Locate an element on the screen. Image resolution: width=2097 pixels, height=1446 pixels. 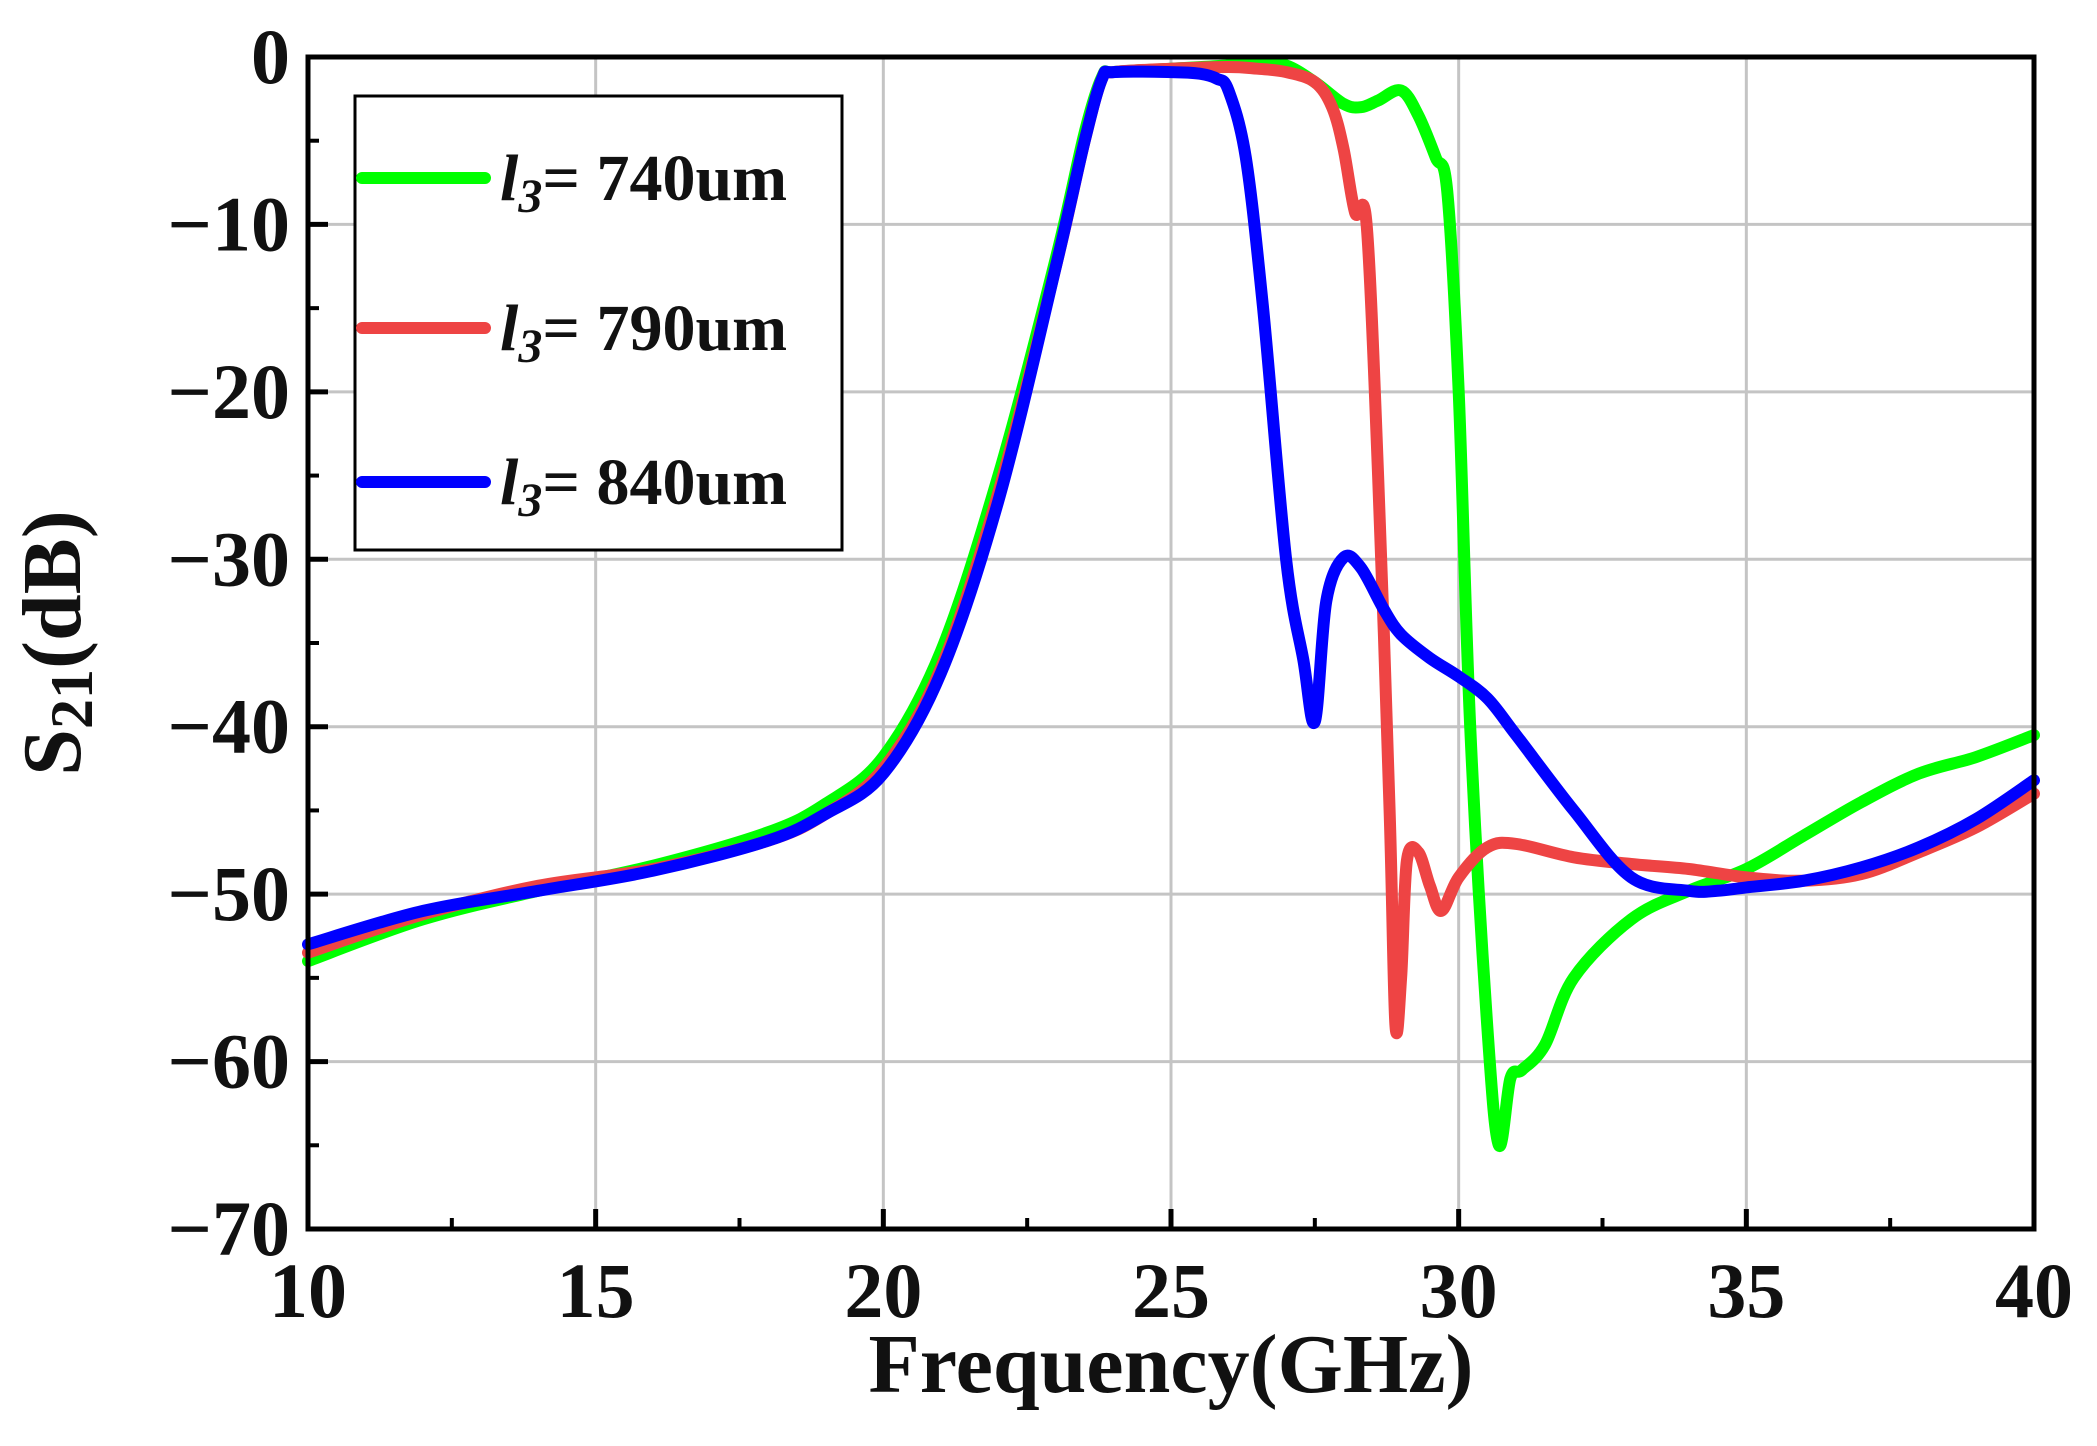
legend-entry-790um: l3= 790um is located at coordinates (571, 332).